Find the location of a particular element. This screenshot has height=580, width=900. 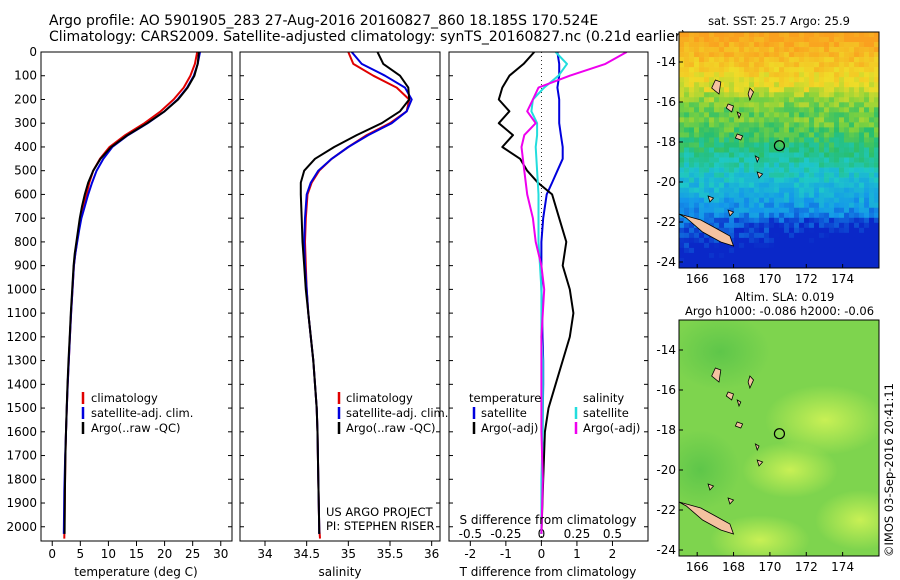

sst-ytick-label: -14 is located at coordinates (666, 62).